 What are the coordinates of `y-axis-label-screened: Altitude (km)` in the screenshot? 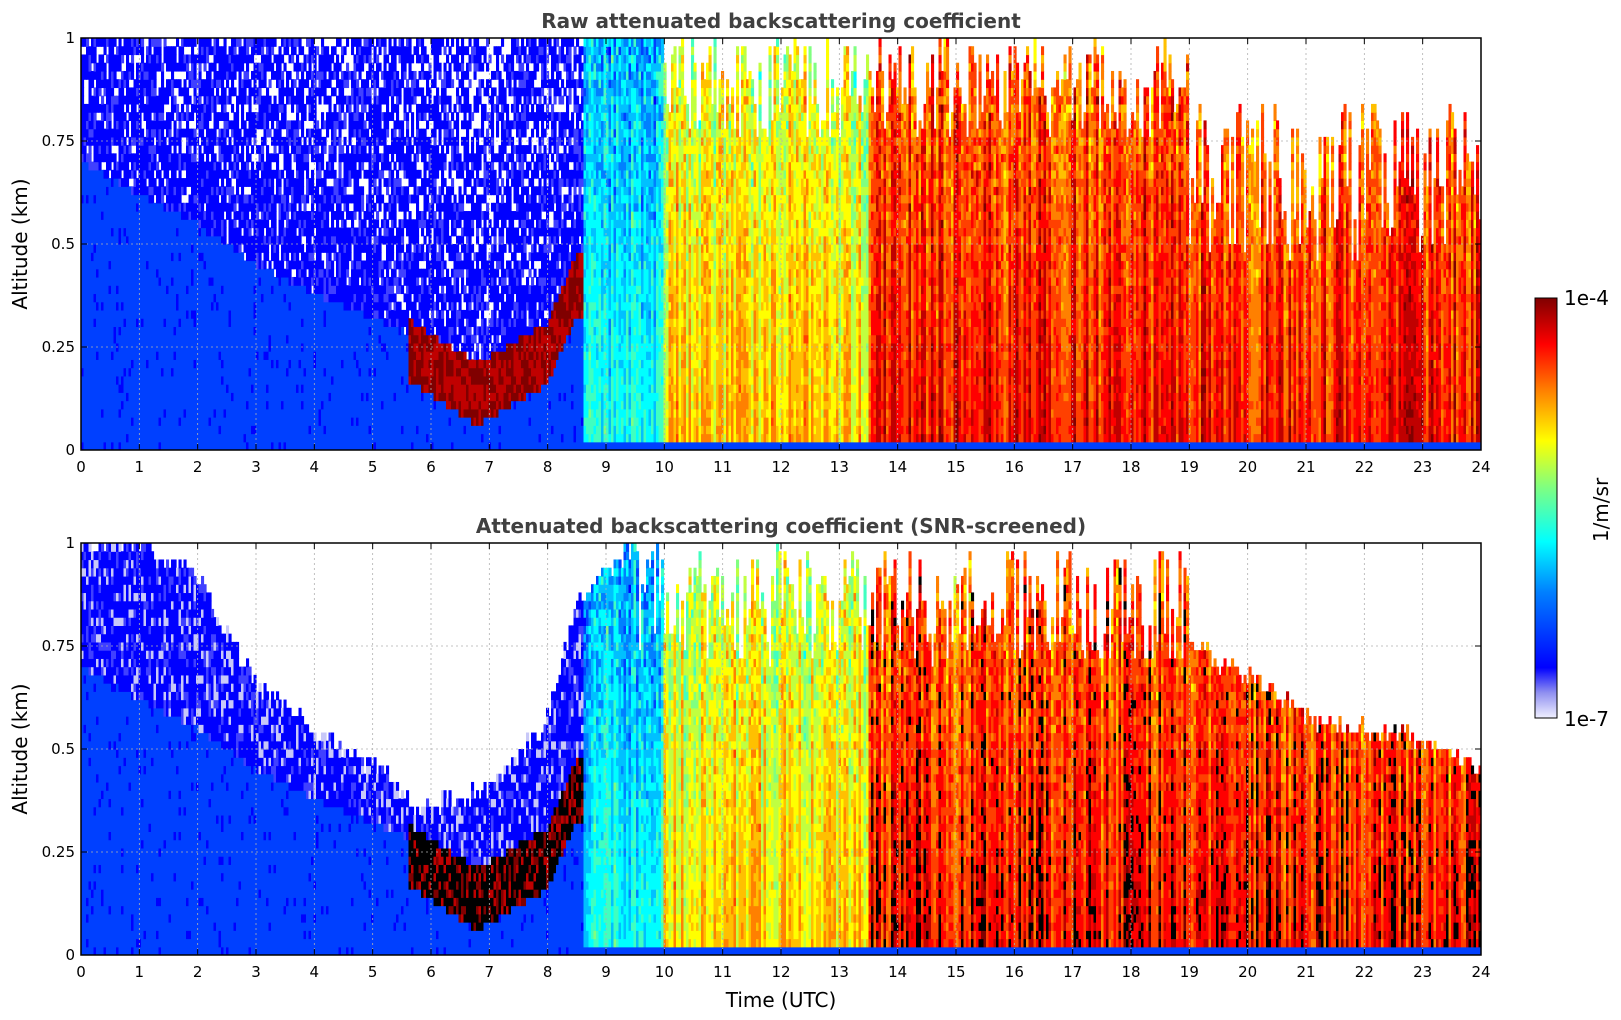 It's located at (20, 748).